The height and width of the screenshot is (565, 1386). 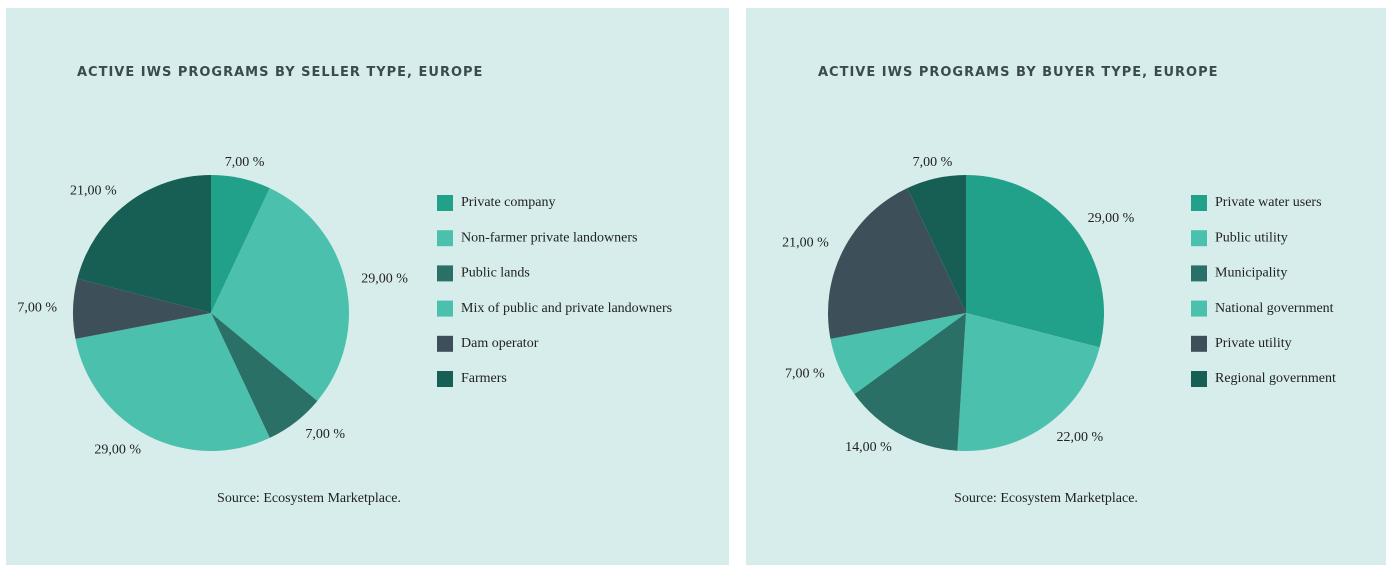 I want to click on legend-label: Dam operator, so click(x=500, y=343).